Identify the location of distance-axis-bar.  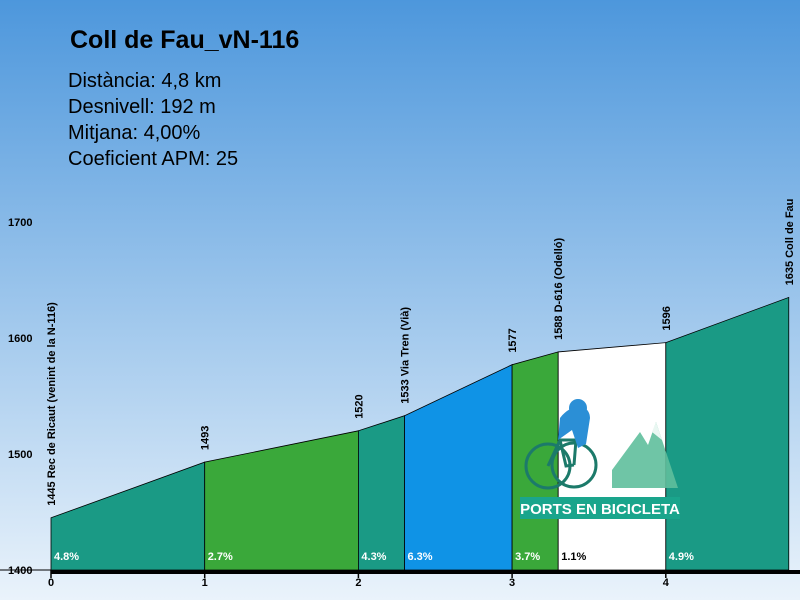
(425, 572).